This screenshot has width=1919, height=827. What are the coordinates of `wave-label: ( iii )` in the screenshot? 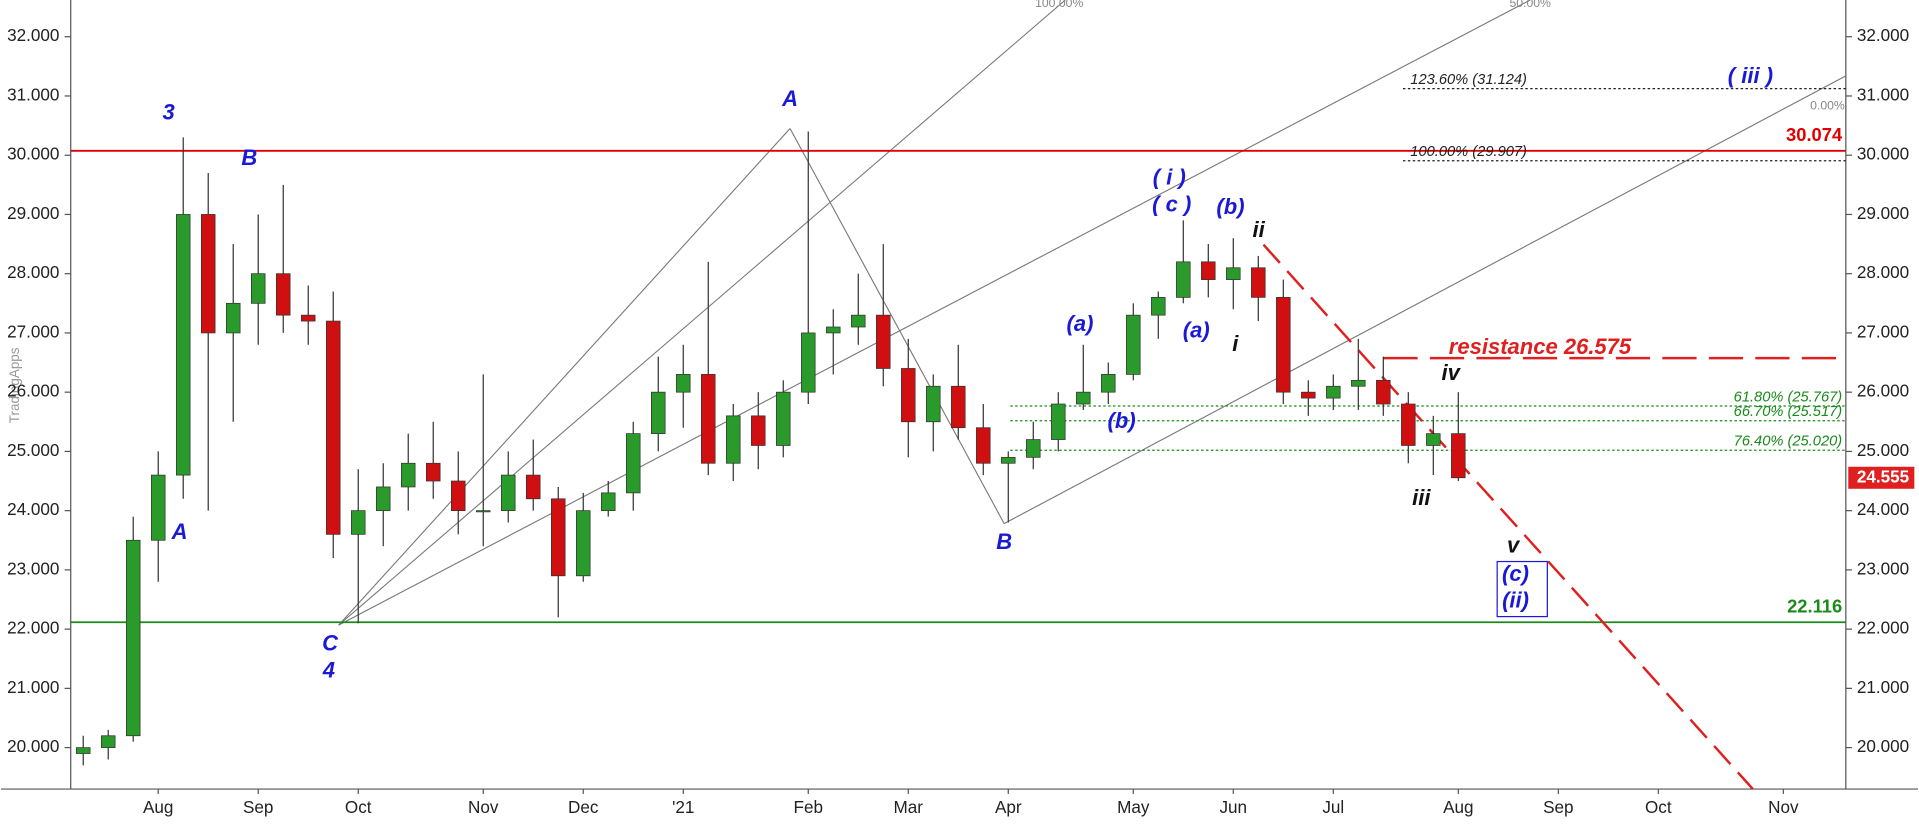 It's located at (1750, 75).